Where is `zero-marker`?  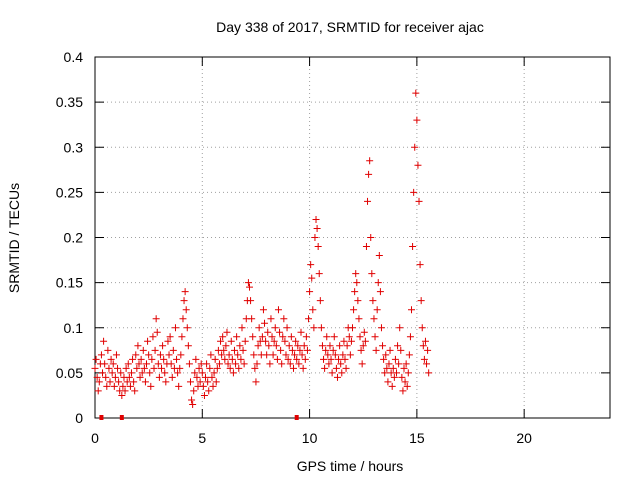
zero-marker is located at coordinates (121, 417).